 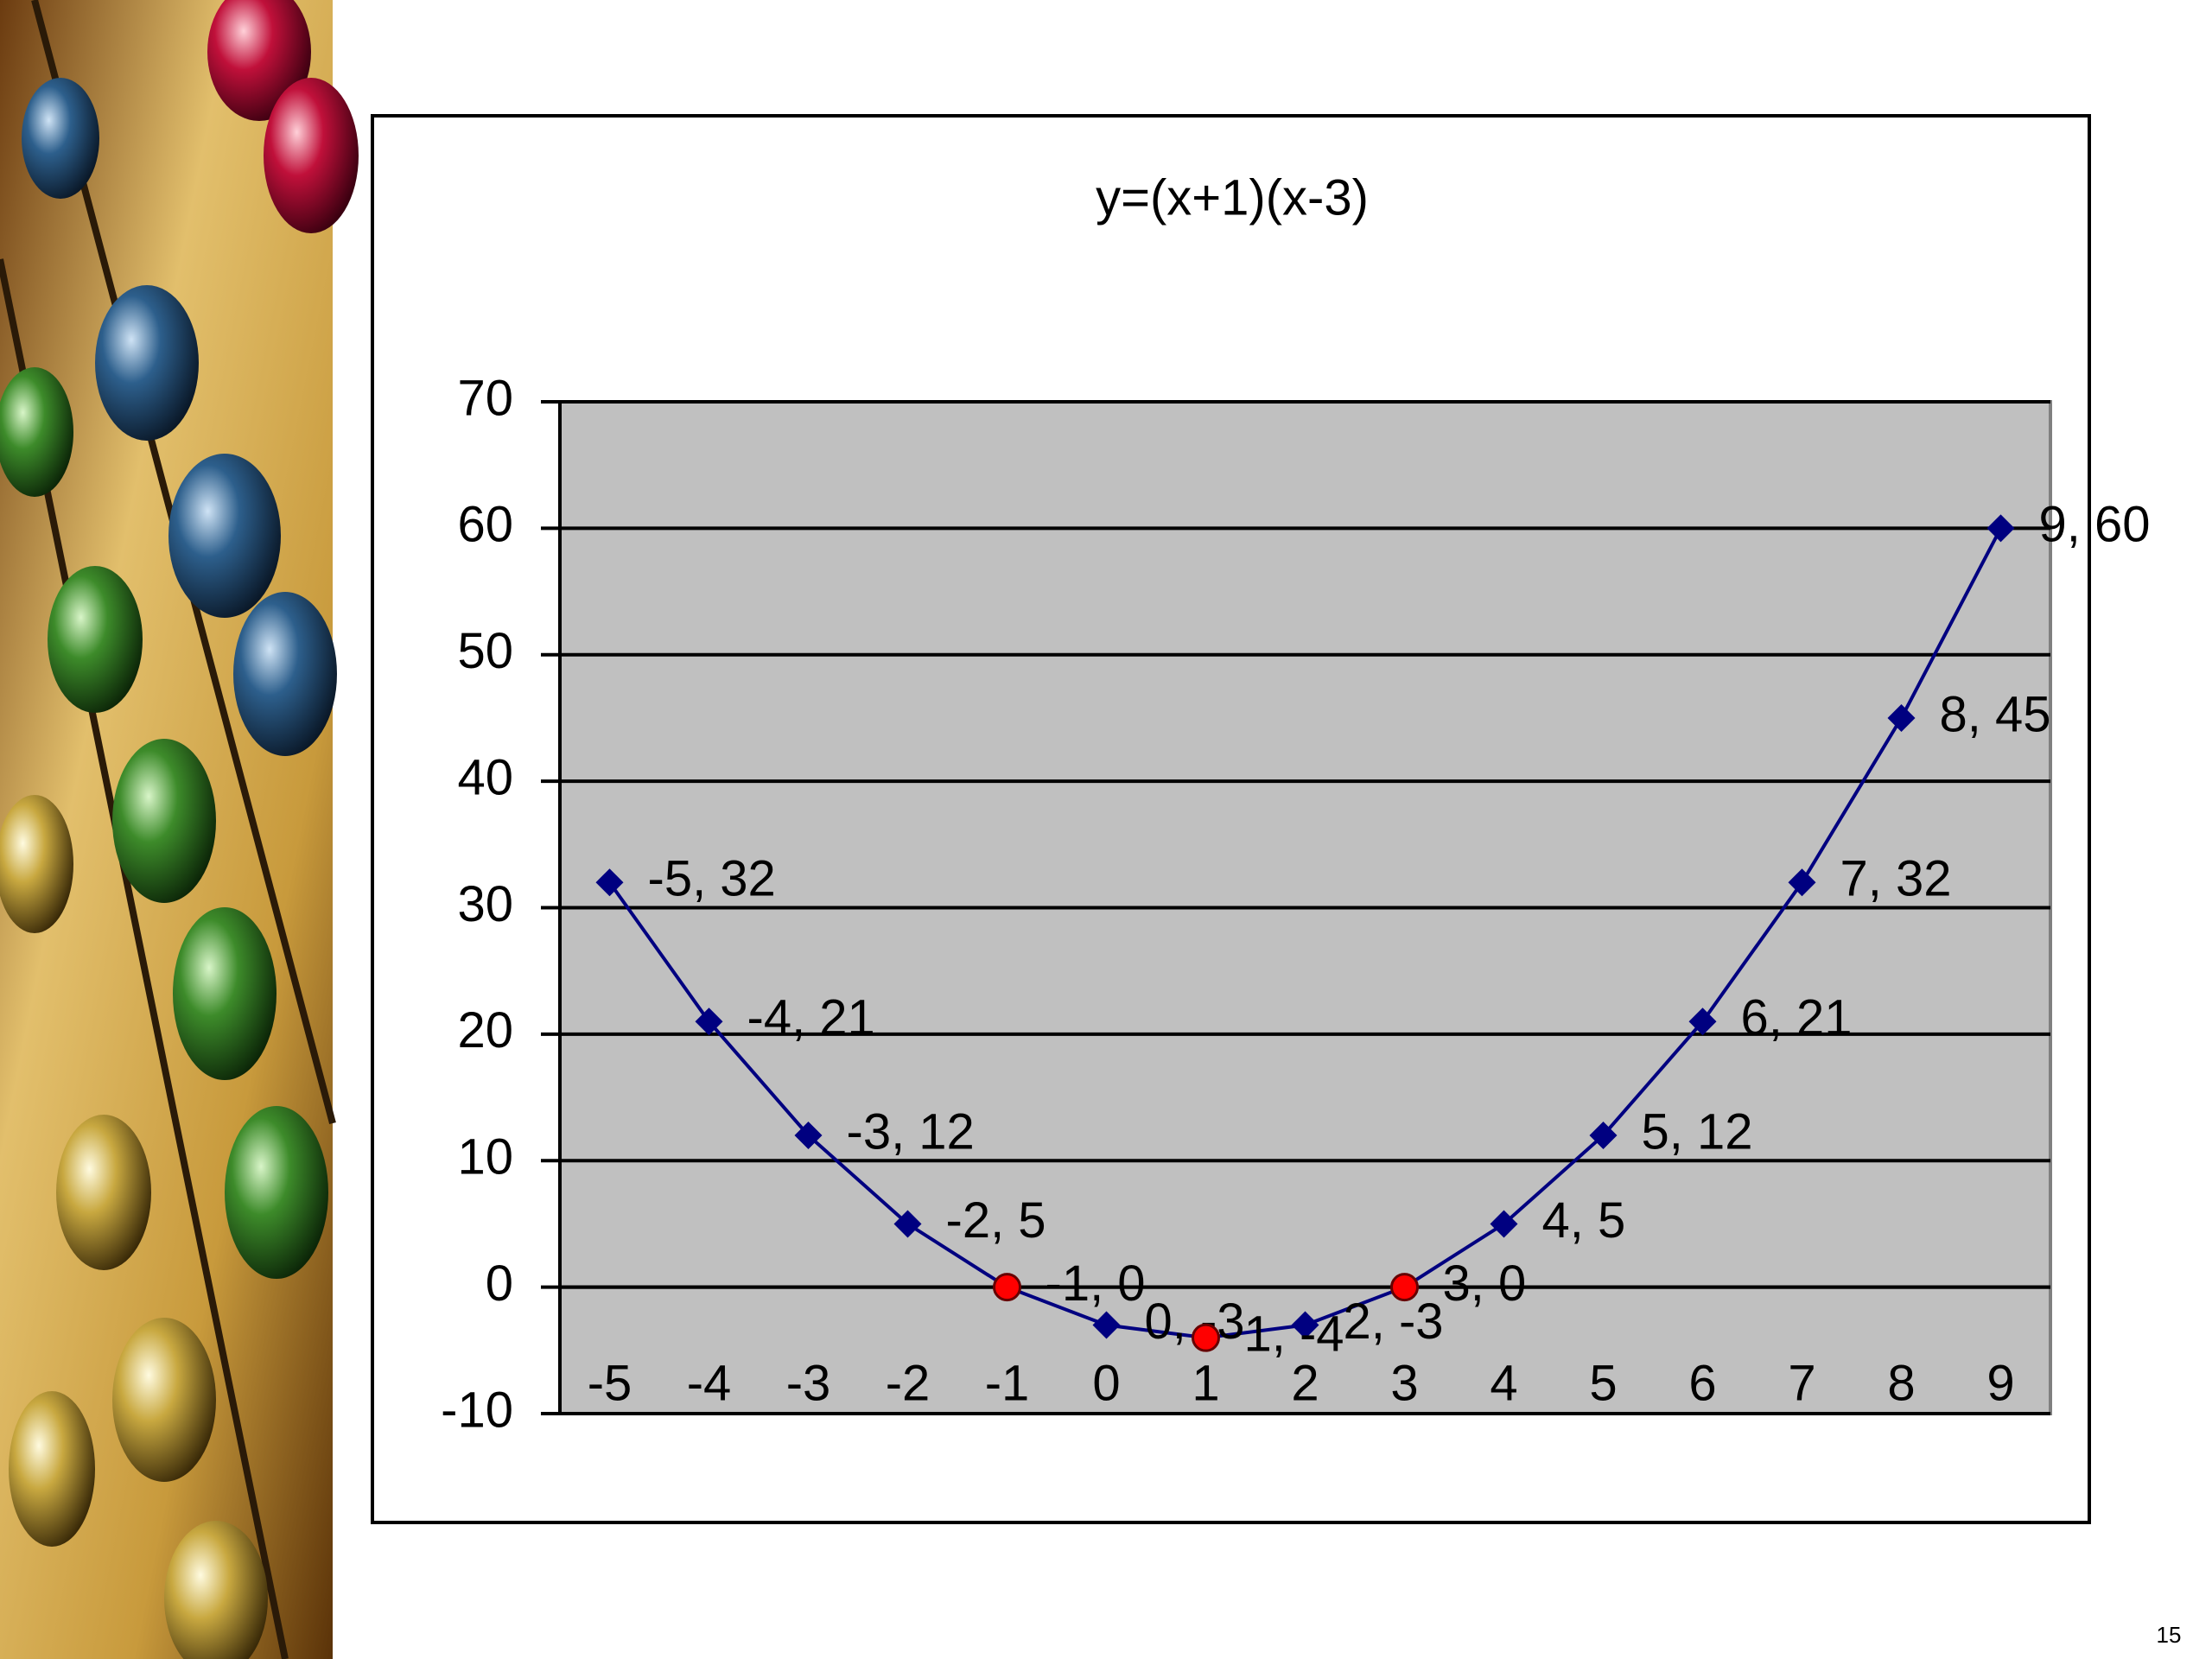 I want to click on chart-title: y=(x+1)(x-3), so click(x=1232, y=197).